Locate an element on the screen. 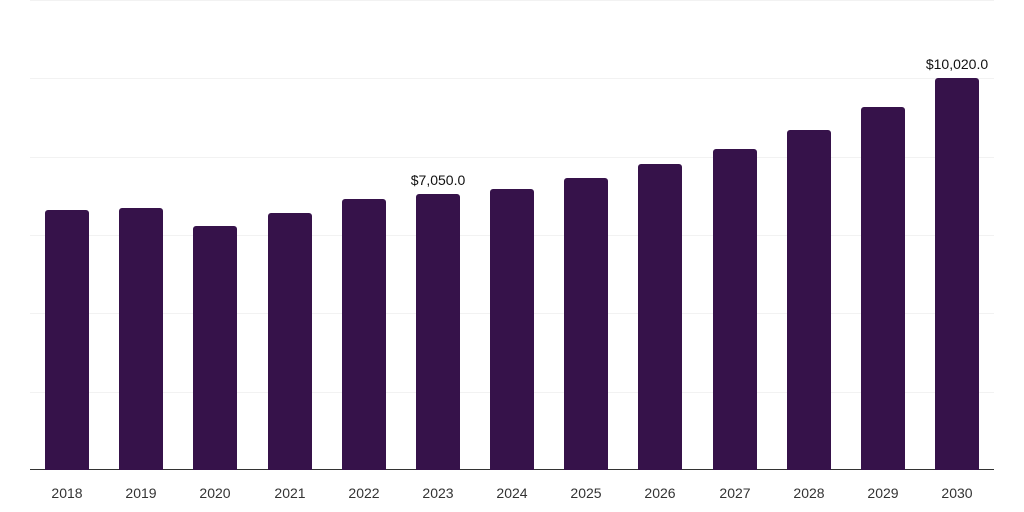  x-tick-label: 2026 is located at coordinates (660, 493).